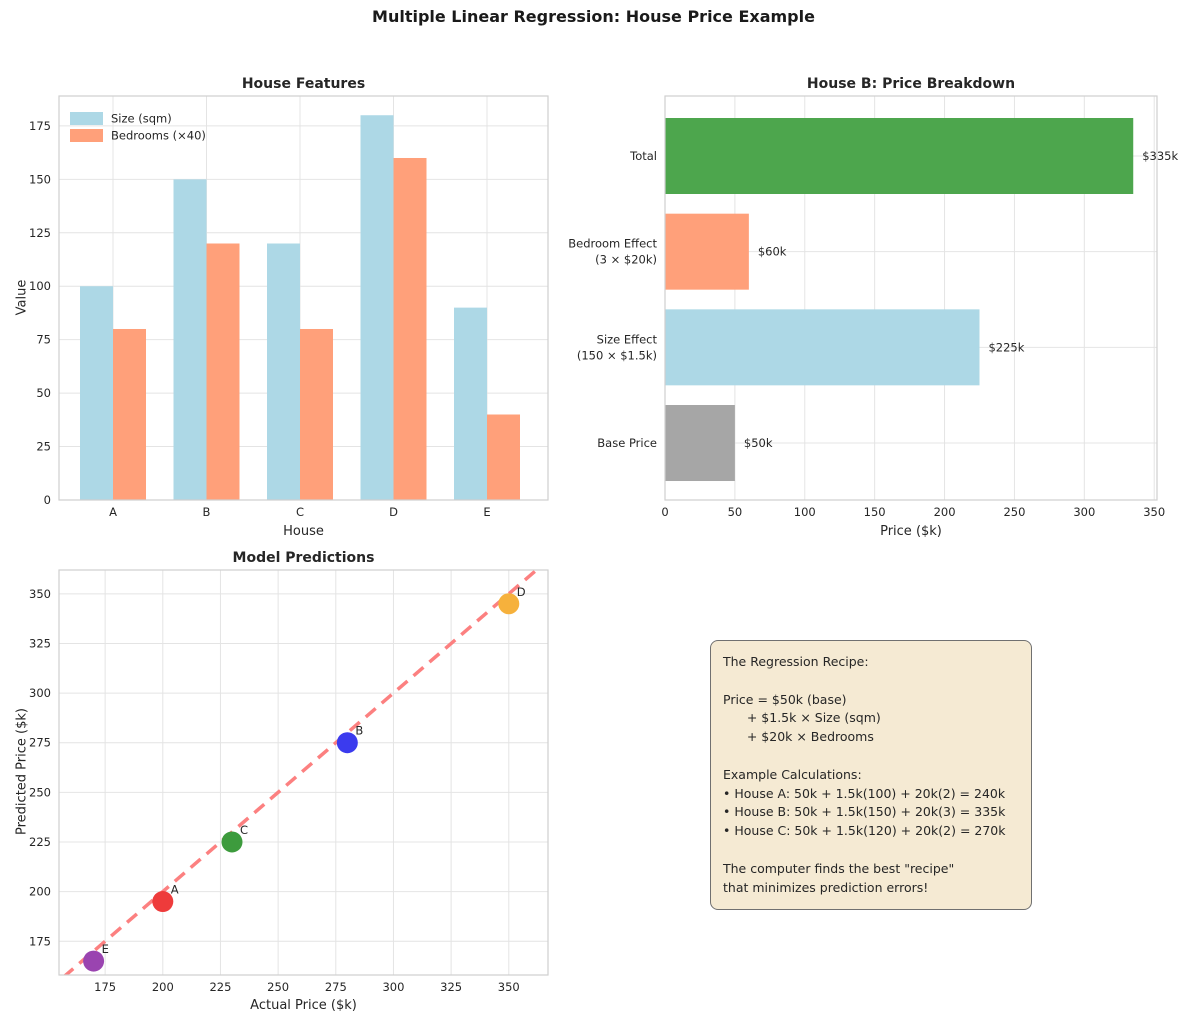  Describe the element at coordinates (86, 118) in the screenshot. I see `legend-swatch-size` at that location.